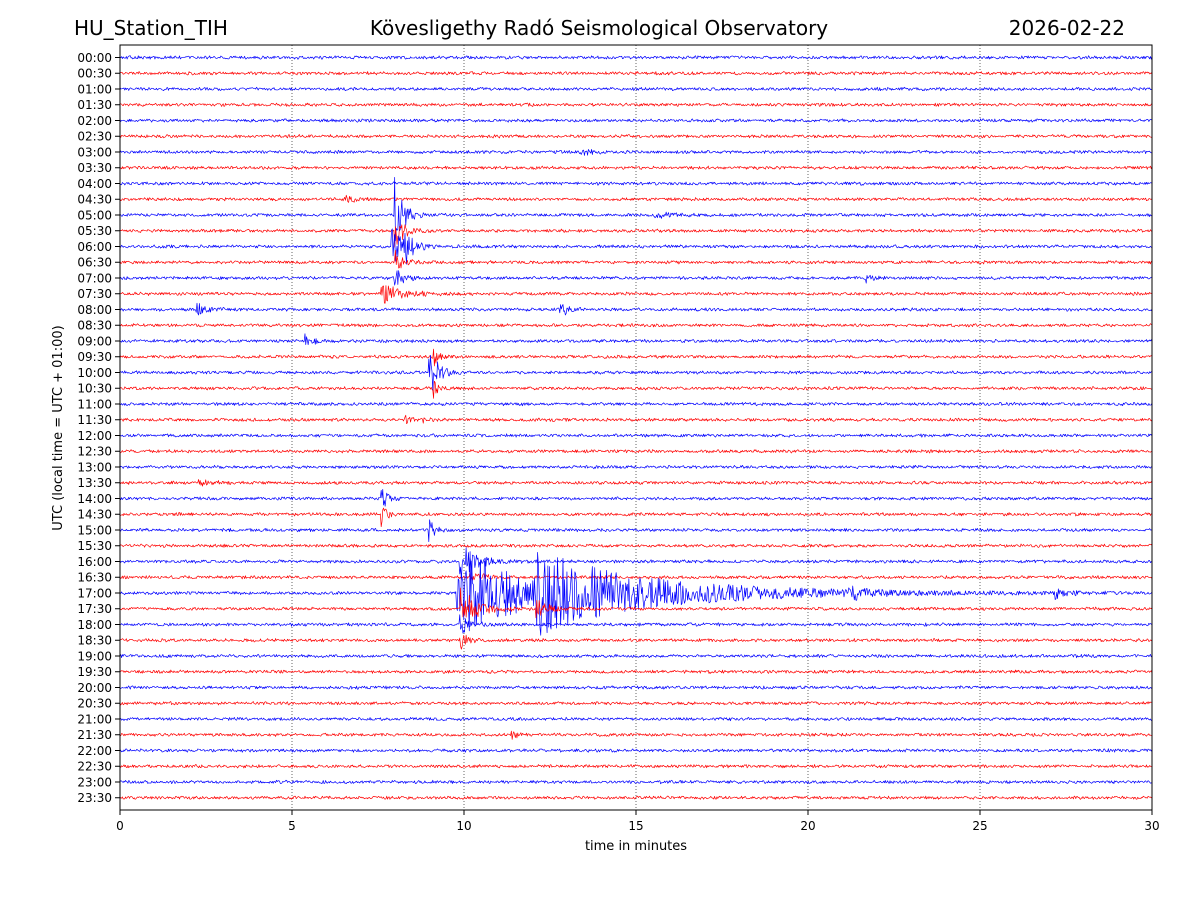  I want to click on row-label: 09:00, so click(94, 341).